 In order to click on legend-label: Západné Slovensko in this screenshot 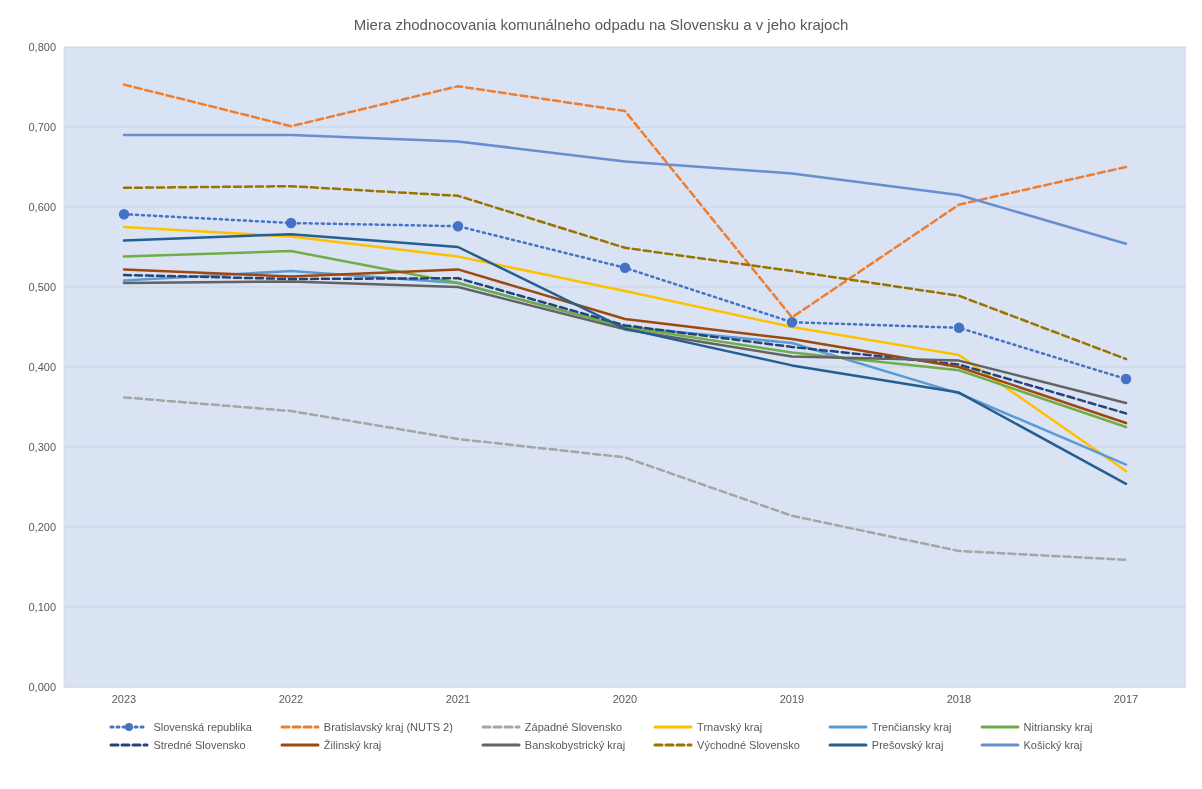, I will do `click(573, 727)`.